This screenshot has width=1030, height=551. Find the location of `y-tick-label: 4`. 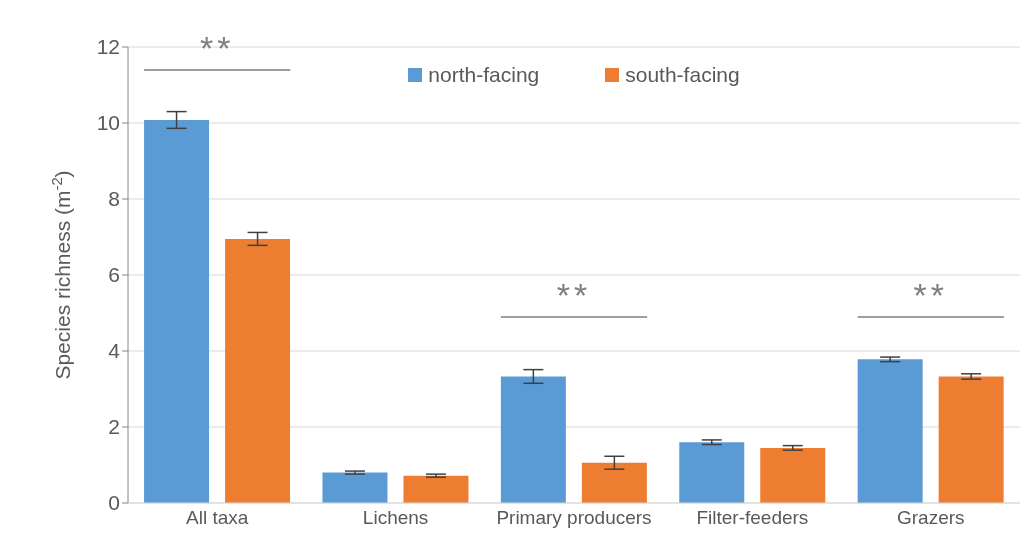

y-tick-label: 4 is located at coordinates (114, 351).